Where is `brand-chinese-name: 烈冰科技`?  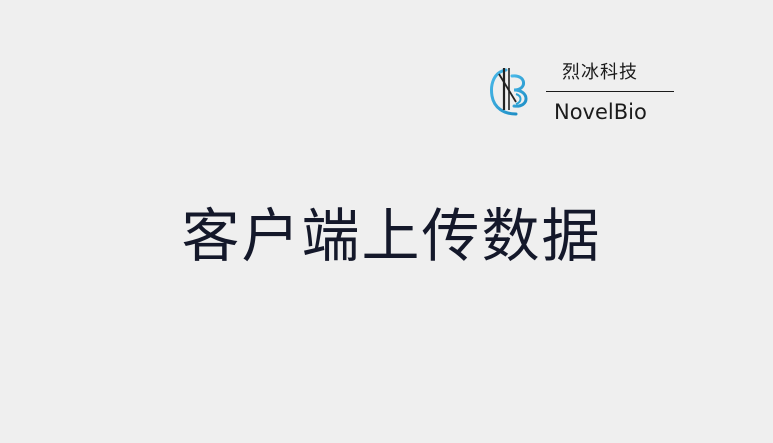 brand-chinese-name: 烈冰科技 is located at coordinates (600, 72).